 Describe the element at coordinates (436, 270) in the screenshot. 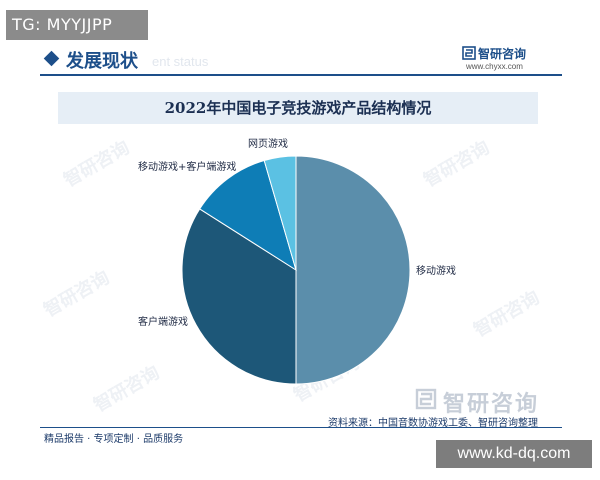

I see `slice-label: 移动游戏` at that location.